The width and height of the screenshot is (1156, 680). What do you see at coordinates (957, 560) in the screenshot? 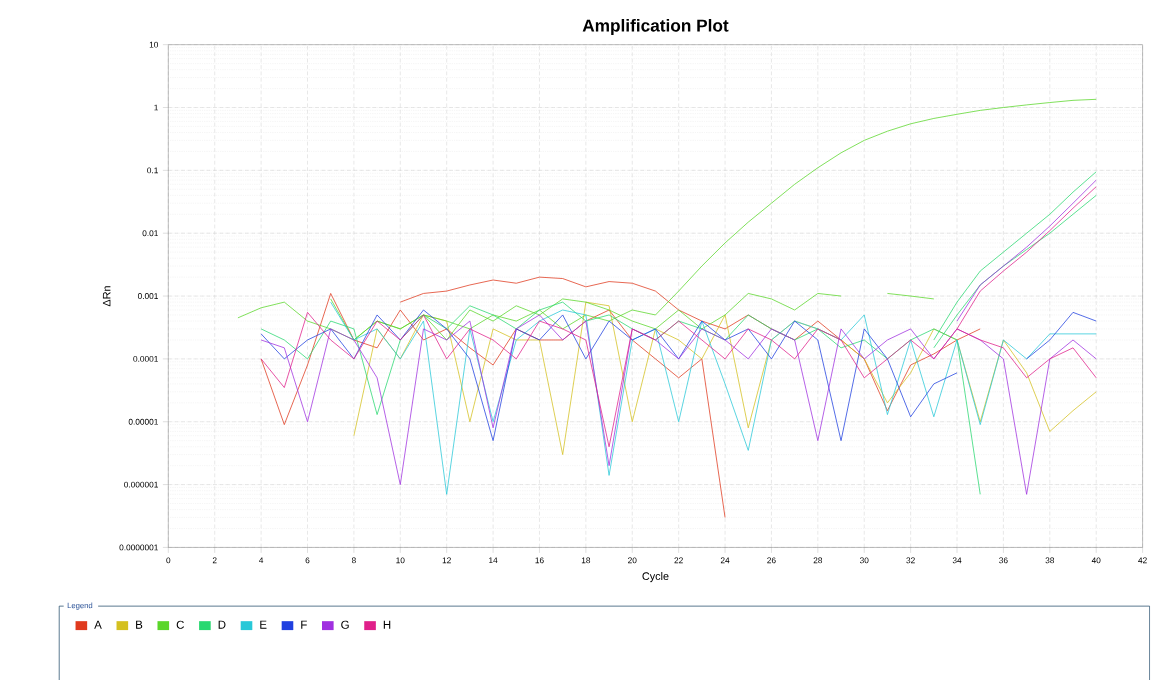
I see `x-tick-label: 34` at bounding box center [957, 560].